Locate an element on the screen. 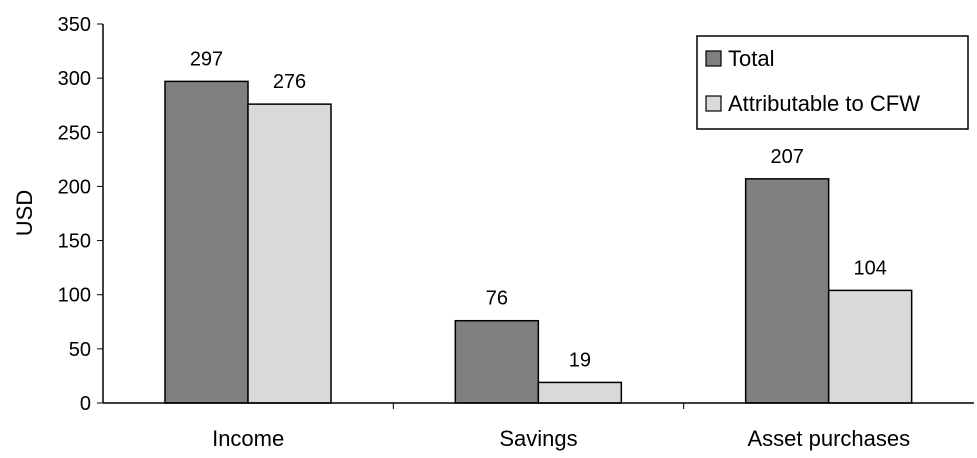  category-labels: Income Savings Asset purchases is located at coordinates (561, 438).